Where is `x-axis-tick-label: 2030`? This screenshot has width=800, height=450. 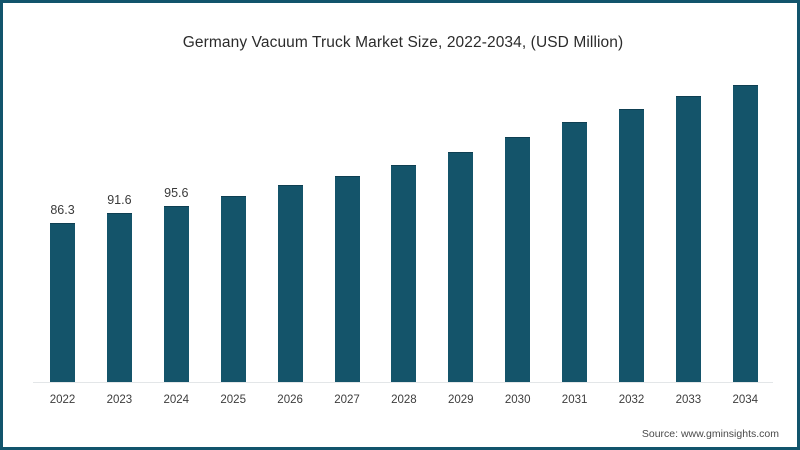
x-axis-tick-label: 2030 is located at coordinates (517, 400).